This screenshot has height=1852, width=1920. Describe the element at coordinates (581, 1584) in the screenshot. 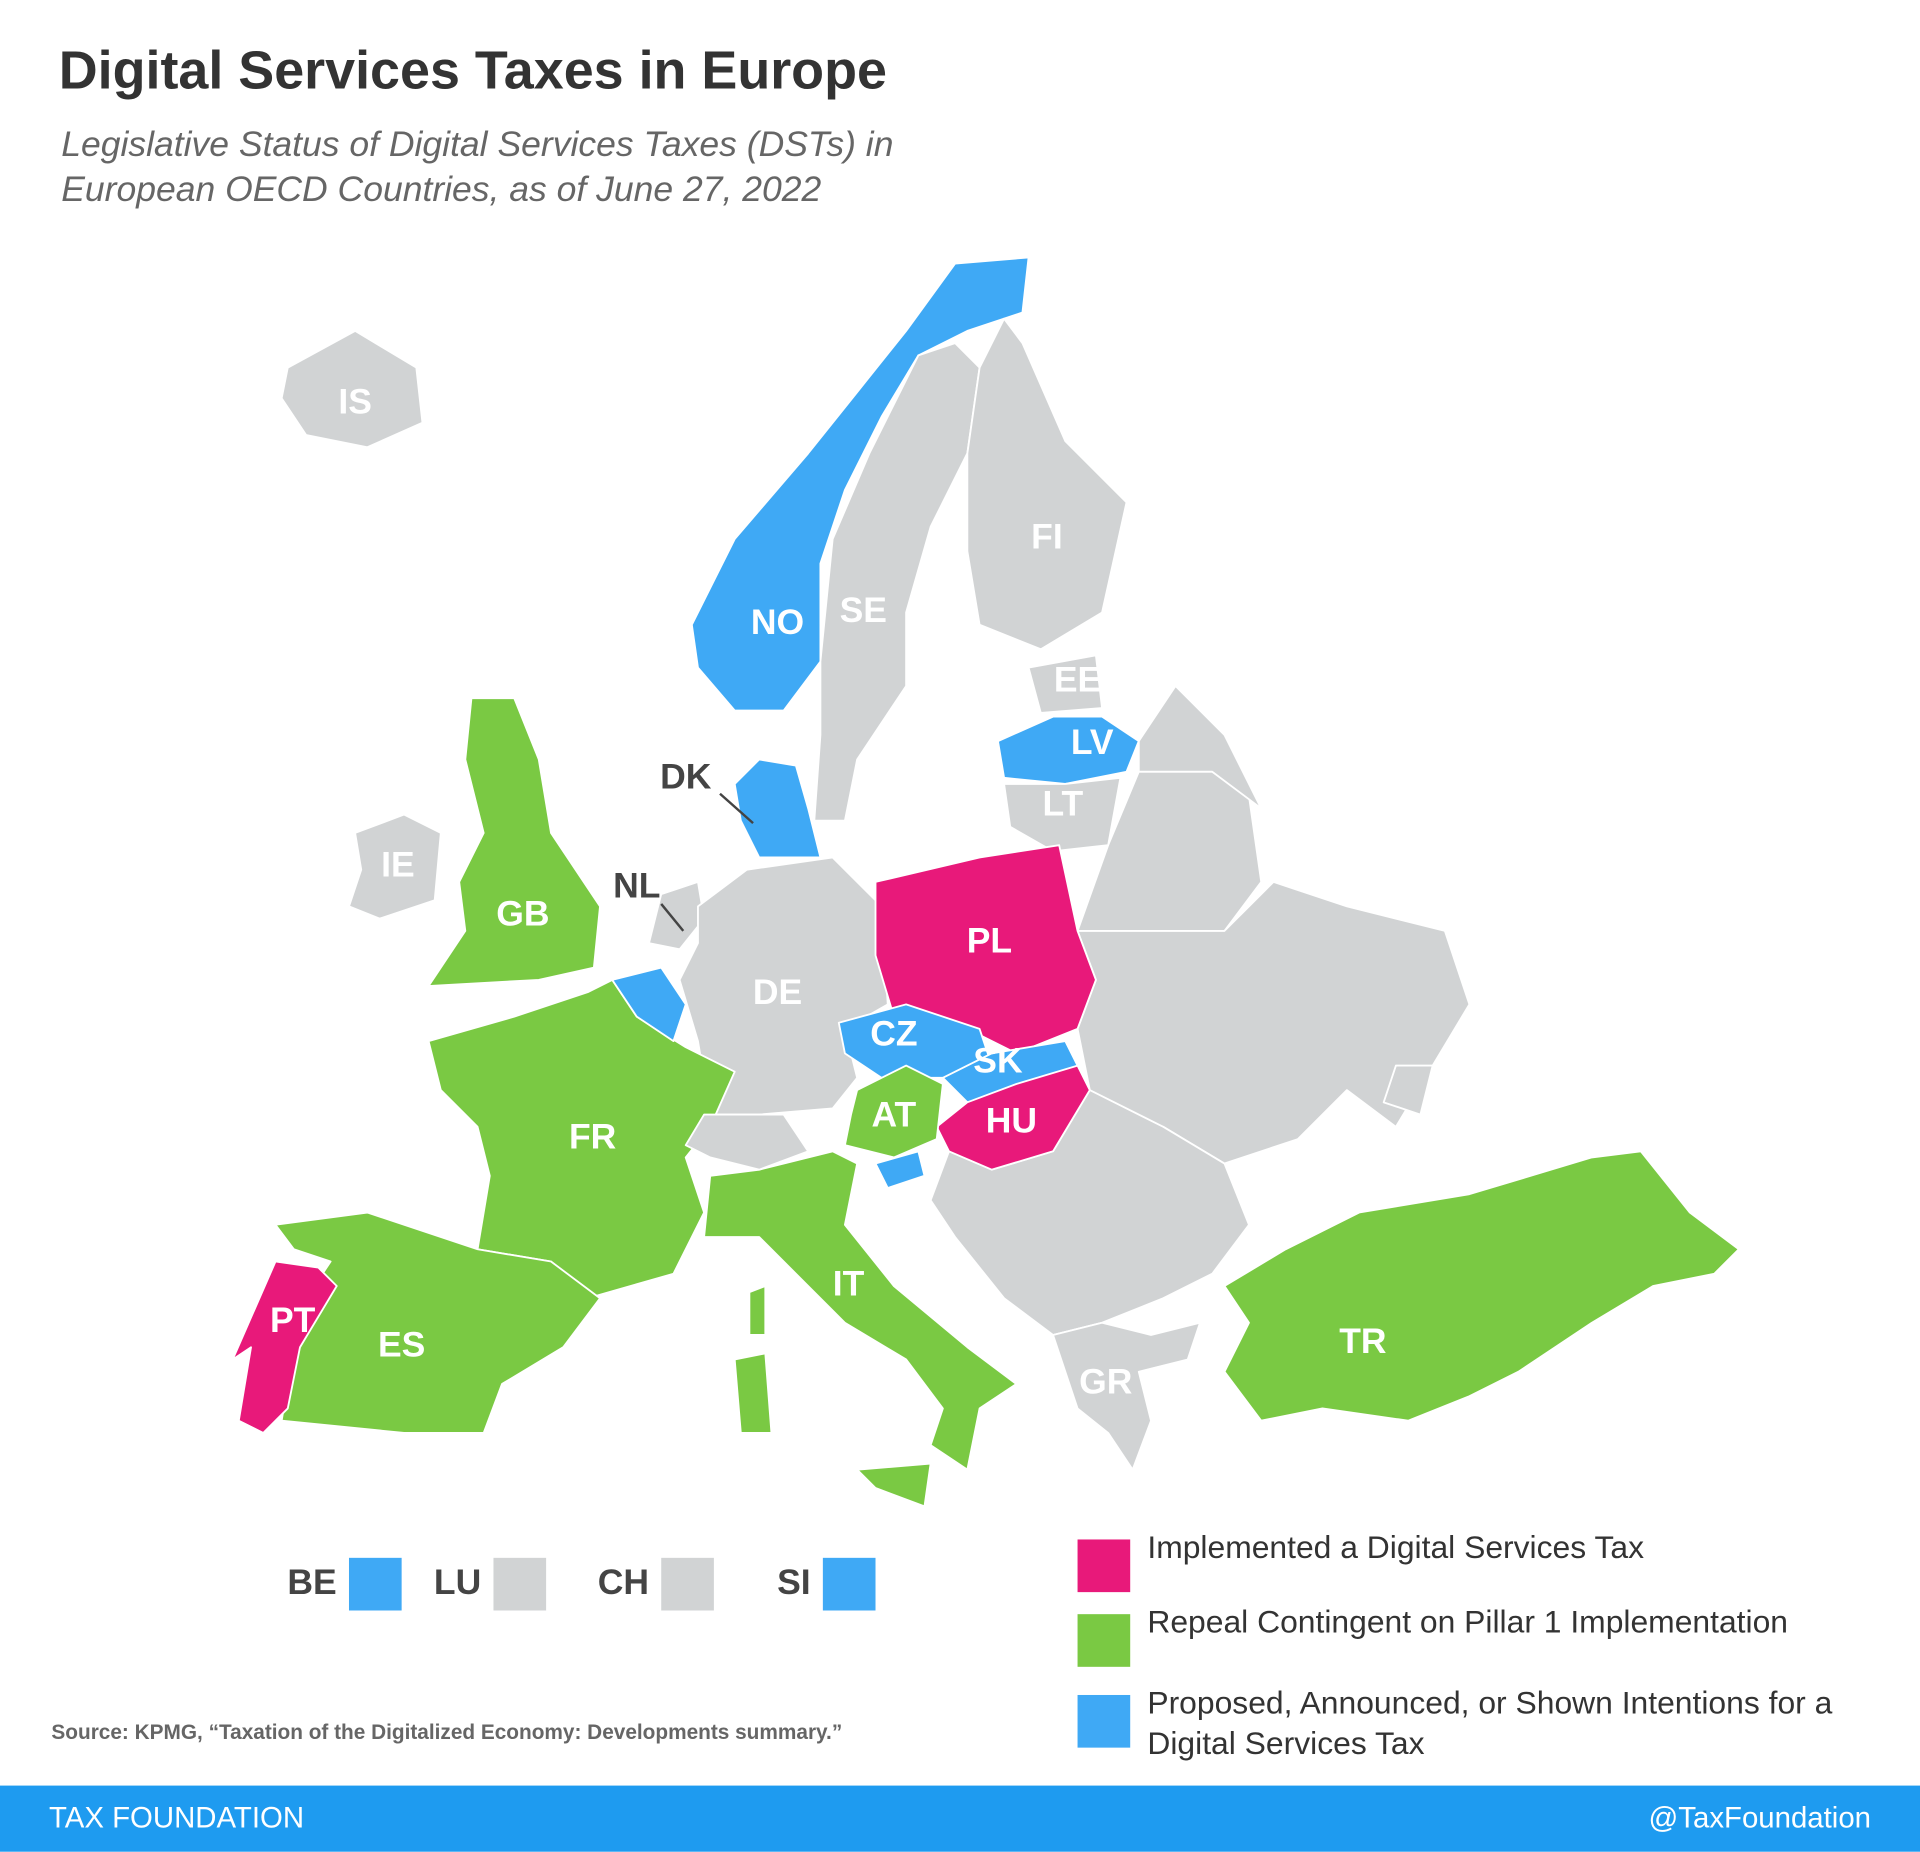

I see `small-country-key: BE LU CH SI` at that location.